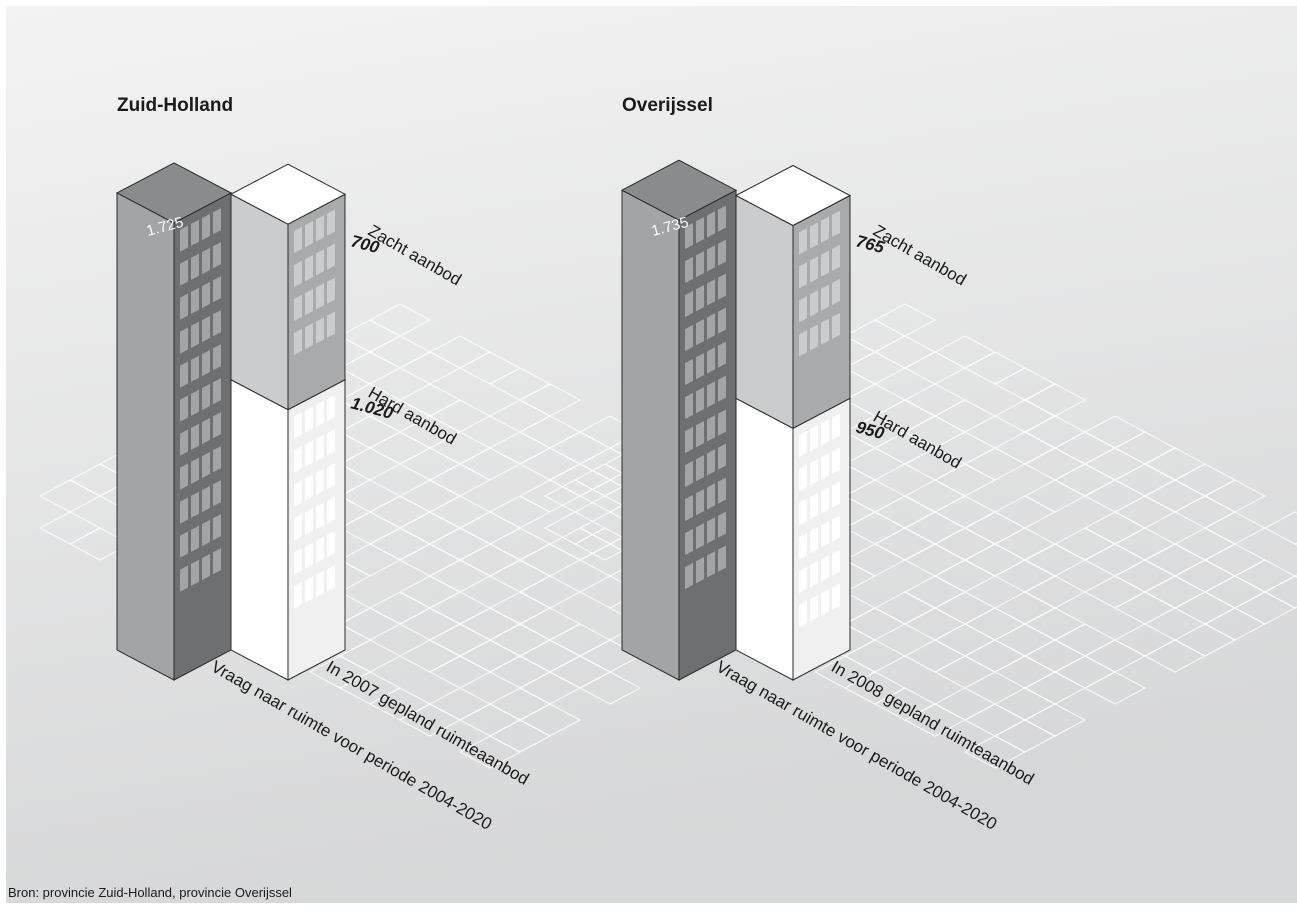 This screenshot has height=911, width=1297. I want to click on hard-supply-segment-front, so click(764, 539).